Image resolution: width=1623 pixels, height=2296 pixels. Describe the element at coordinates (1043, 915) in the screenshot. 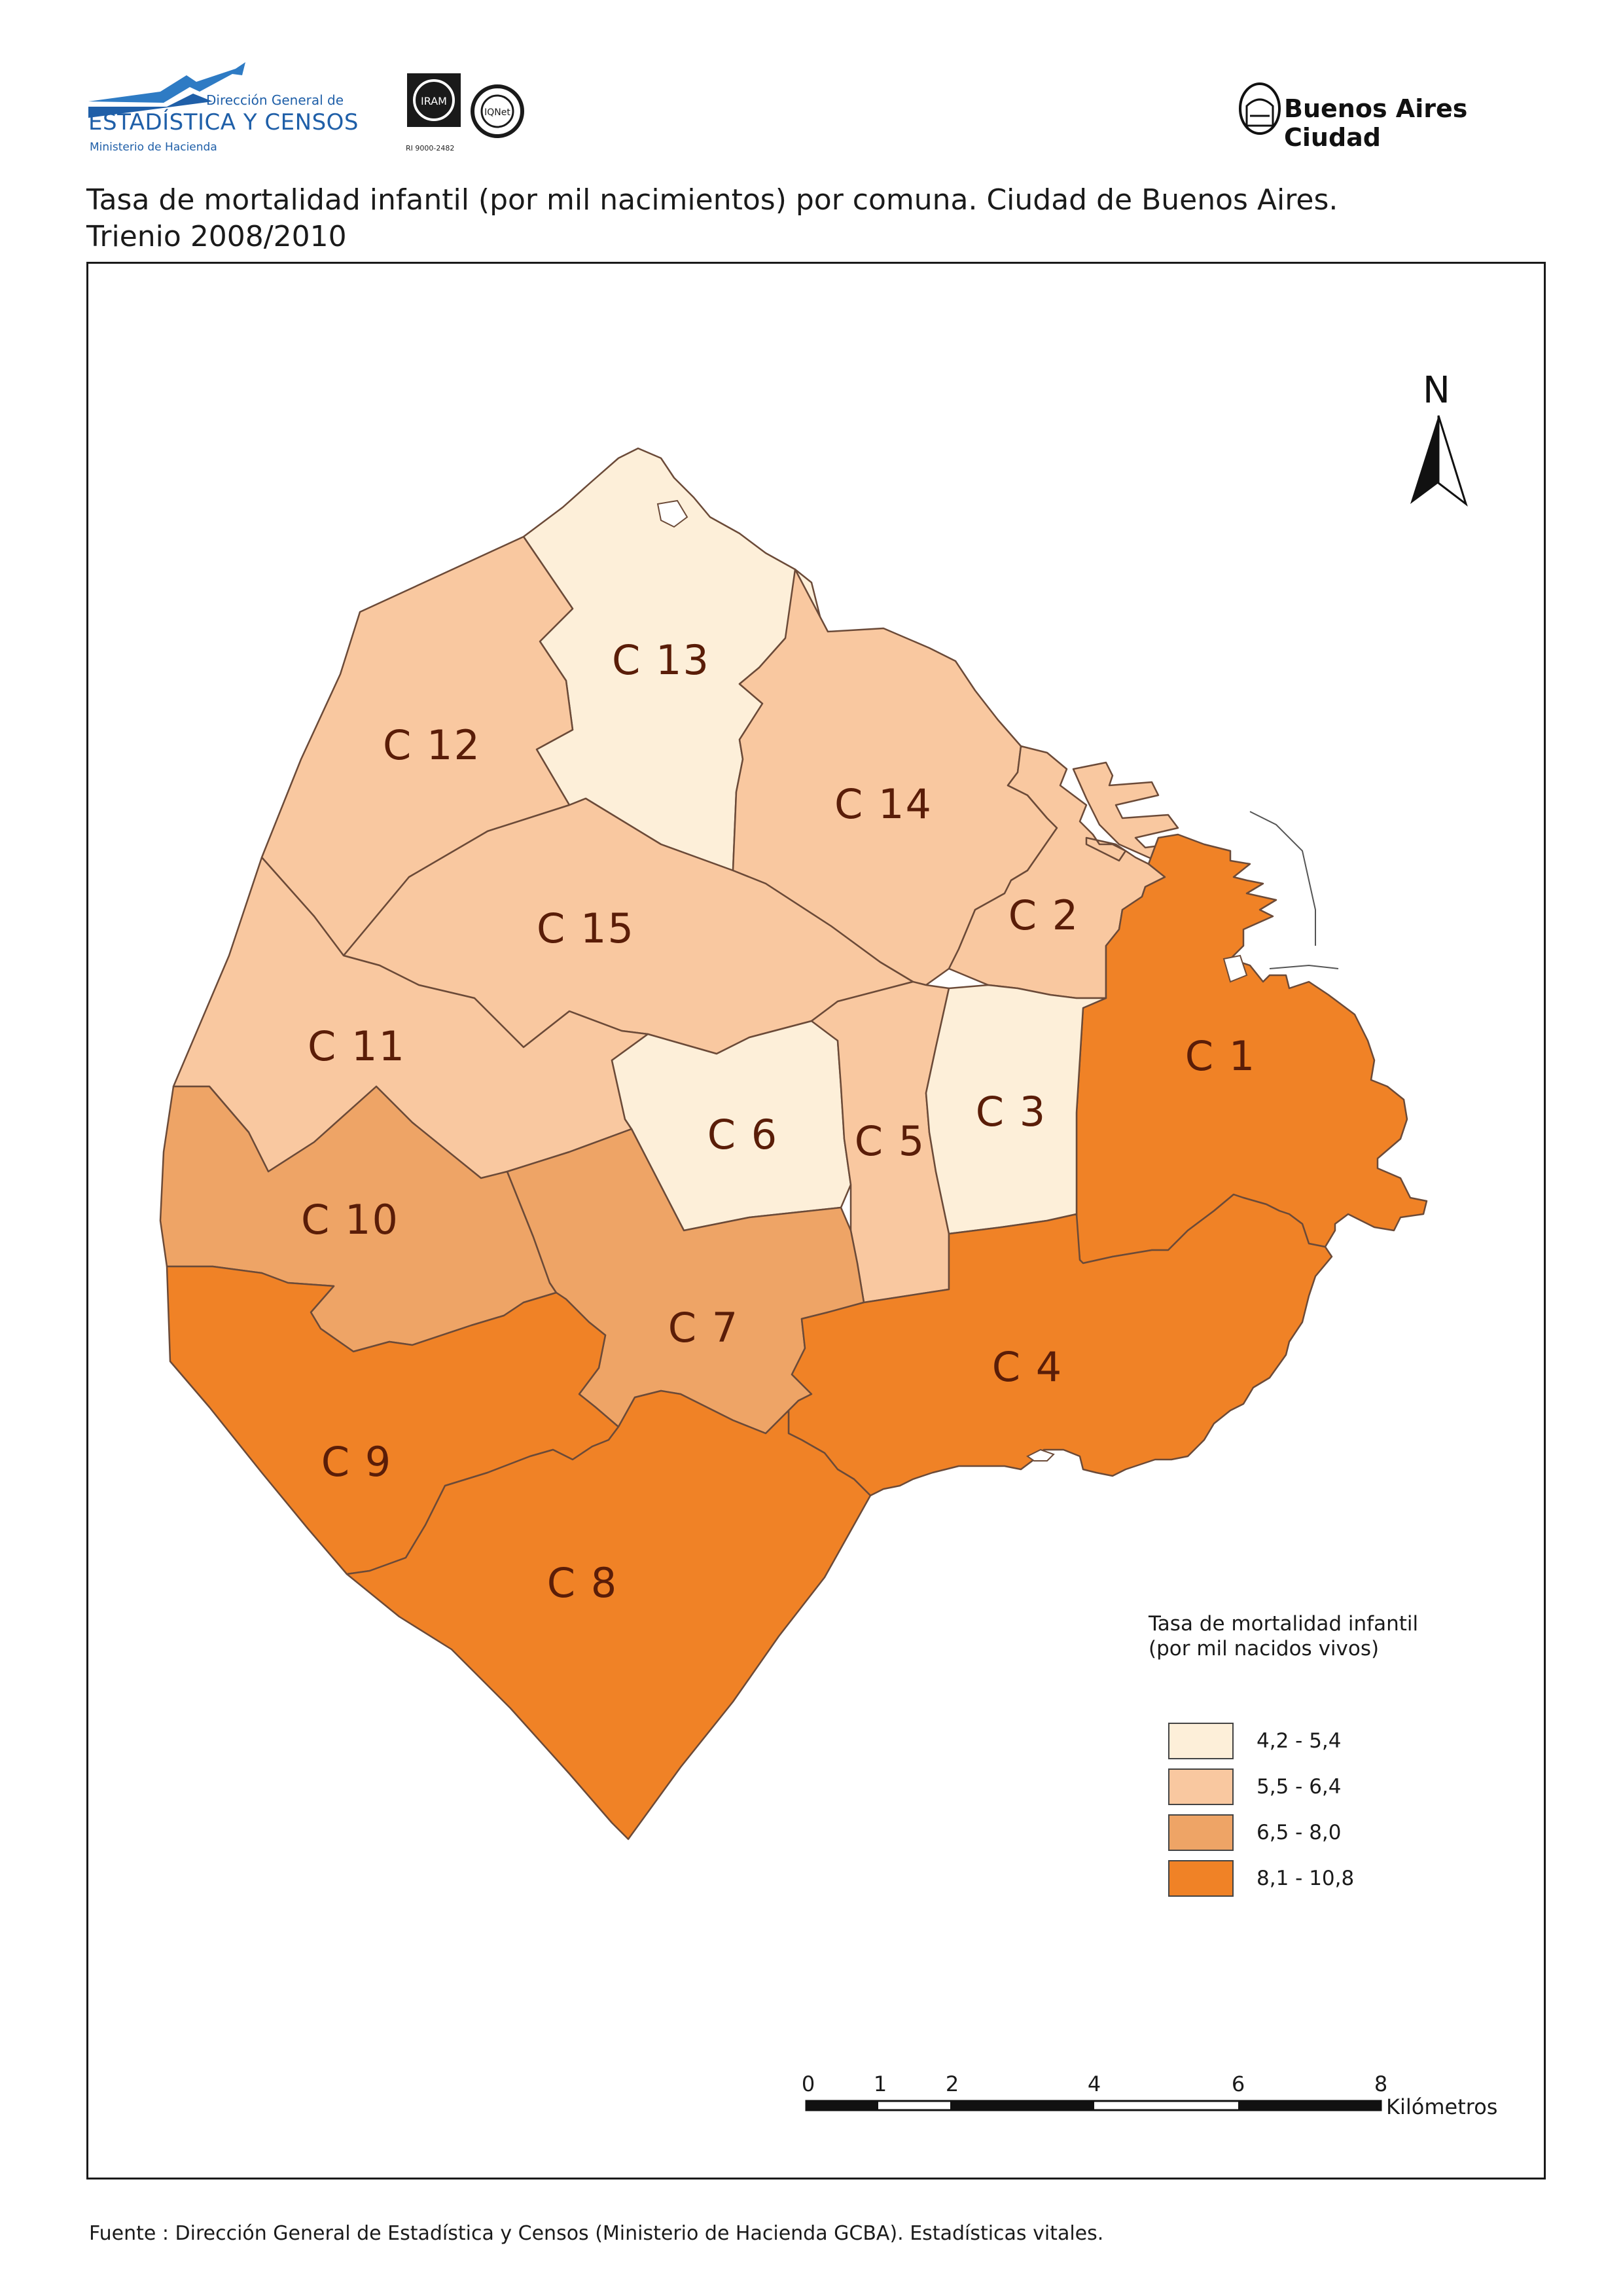

I see `label-c2: C 2` at that location.